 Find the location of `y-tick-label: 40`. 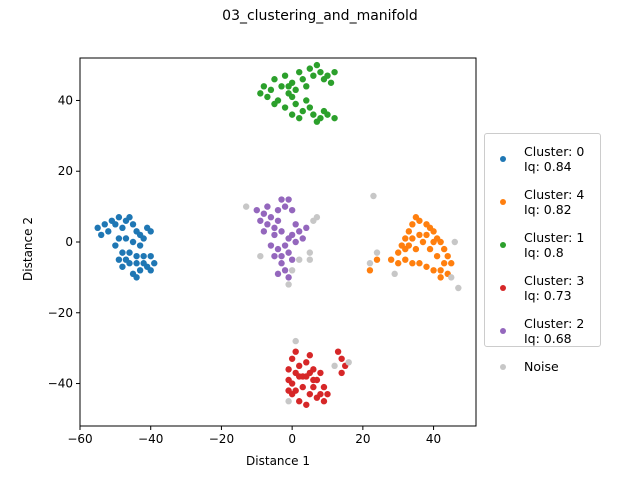

y-tick-label: 40 is located at coordinates (65, 100).